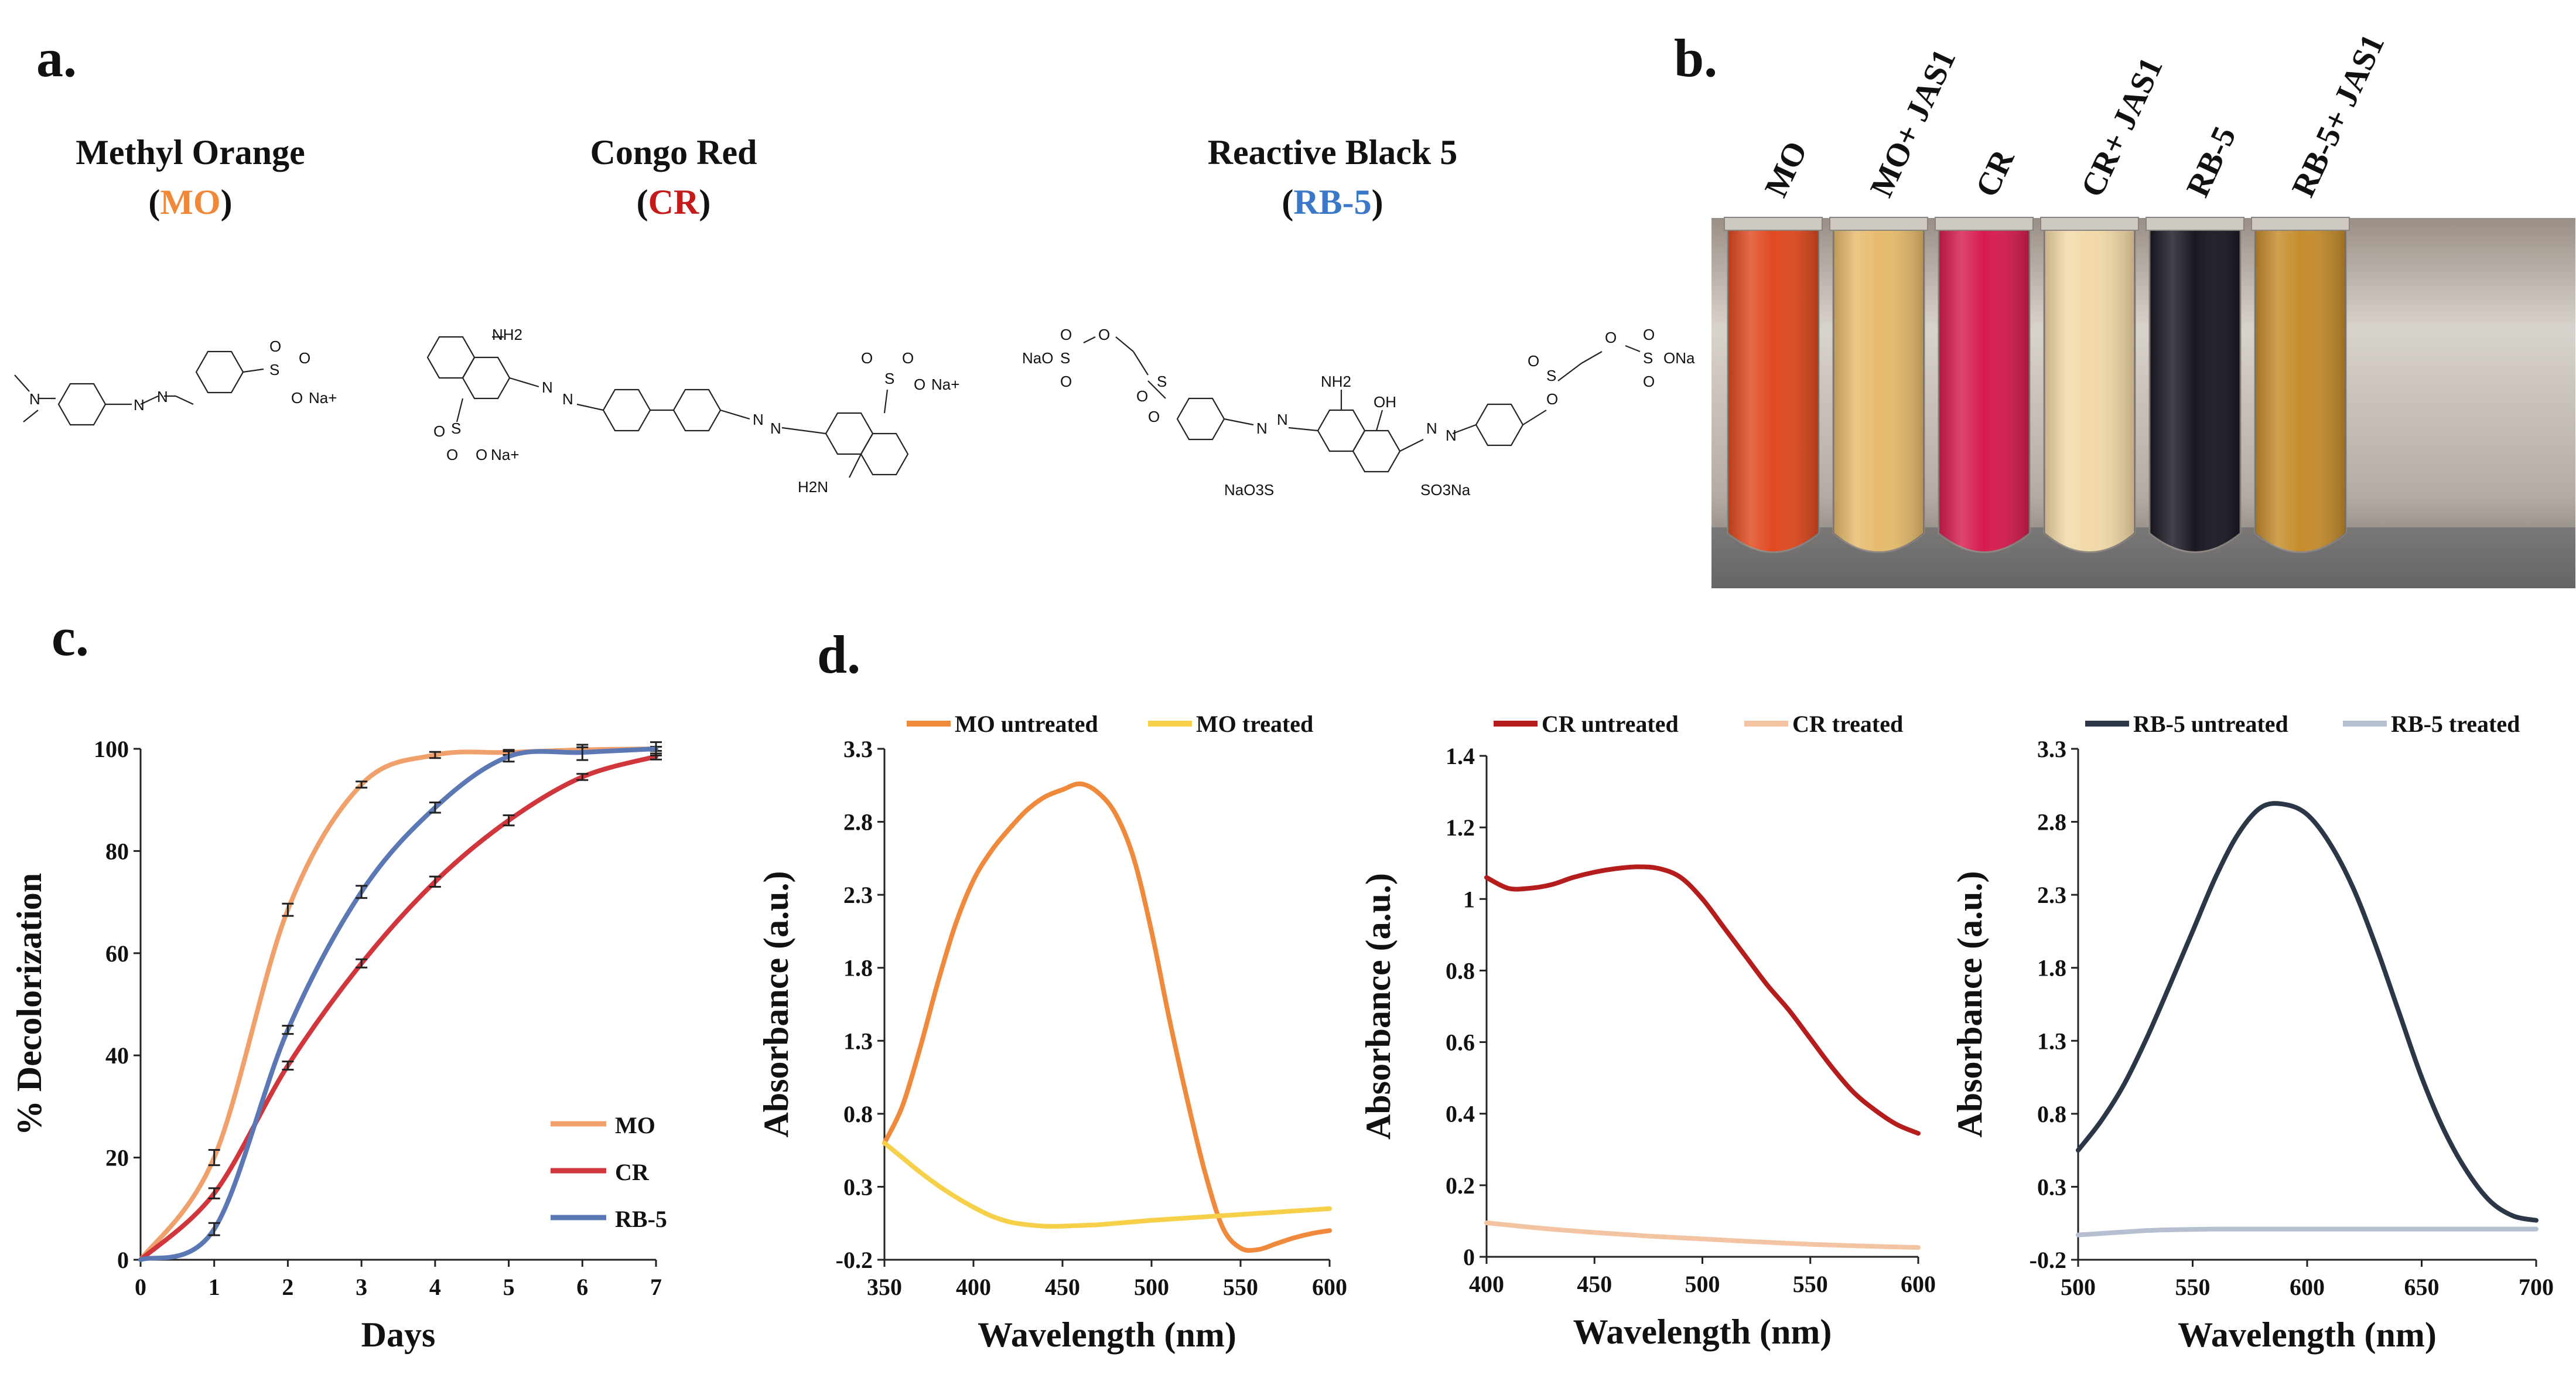  What do you see at coordinates (112, 749) in the screenshot?
I see `y-tick-label: 100` at bounding box center [112, 749].